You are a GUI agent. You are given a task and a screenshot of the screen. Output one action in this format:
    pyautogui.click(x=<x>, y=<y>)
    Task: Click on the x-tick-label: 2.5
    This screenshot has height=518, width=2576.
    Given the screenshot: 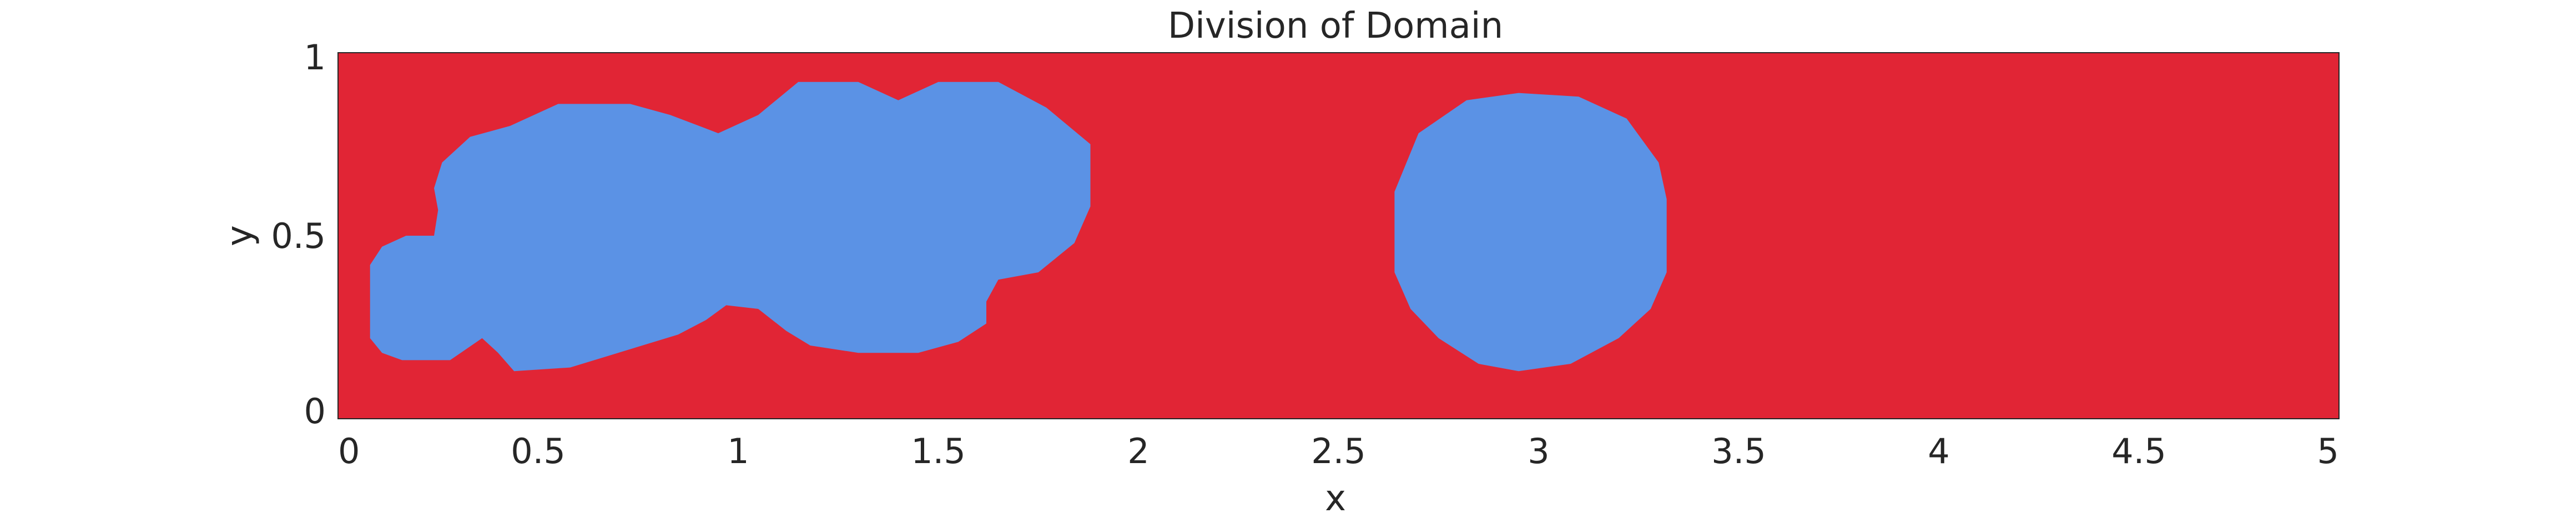 What is the action you would take?
    pyautogui.click(x=1338, y=451)
    